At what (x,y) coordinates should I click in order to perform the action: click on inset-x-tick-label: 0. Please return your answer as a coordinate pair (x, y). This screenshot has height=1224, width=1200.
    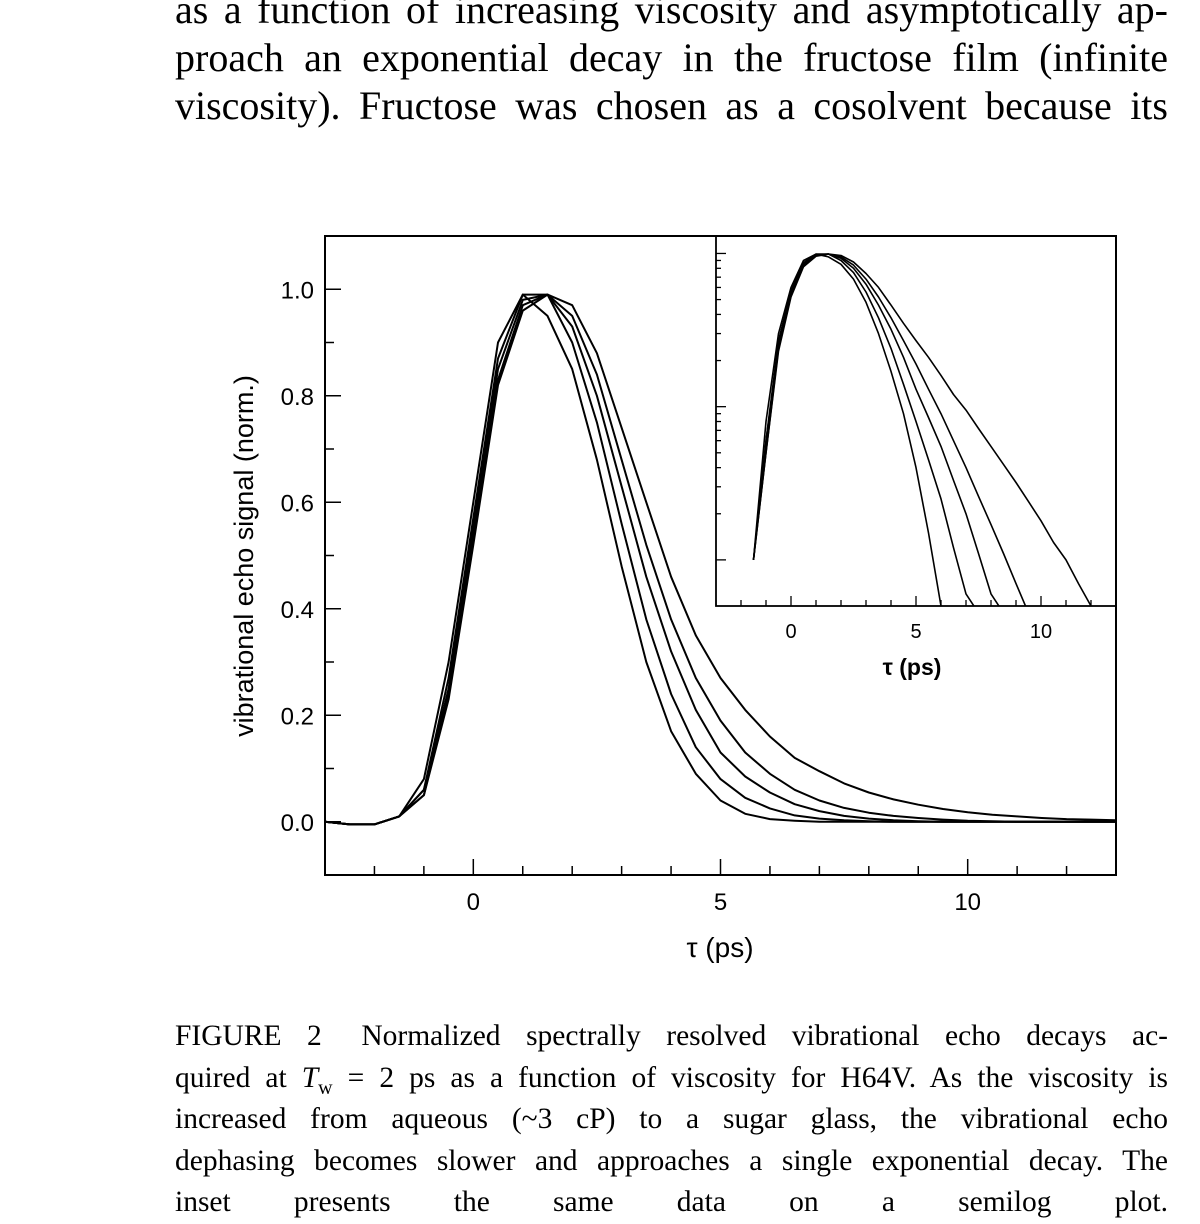
    Looking at the image, I should click on (790, 632).